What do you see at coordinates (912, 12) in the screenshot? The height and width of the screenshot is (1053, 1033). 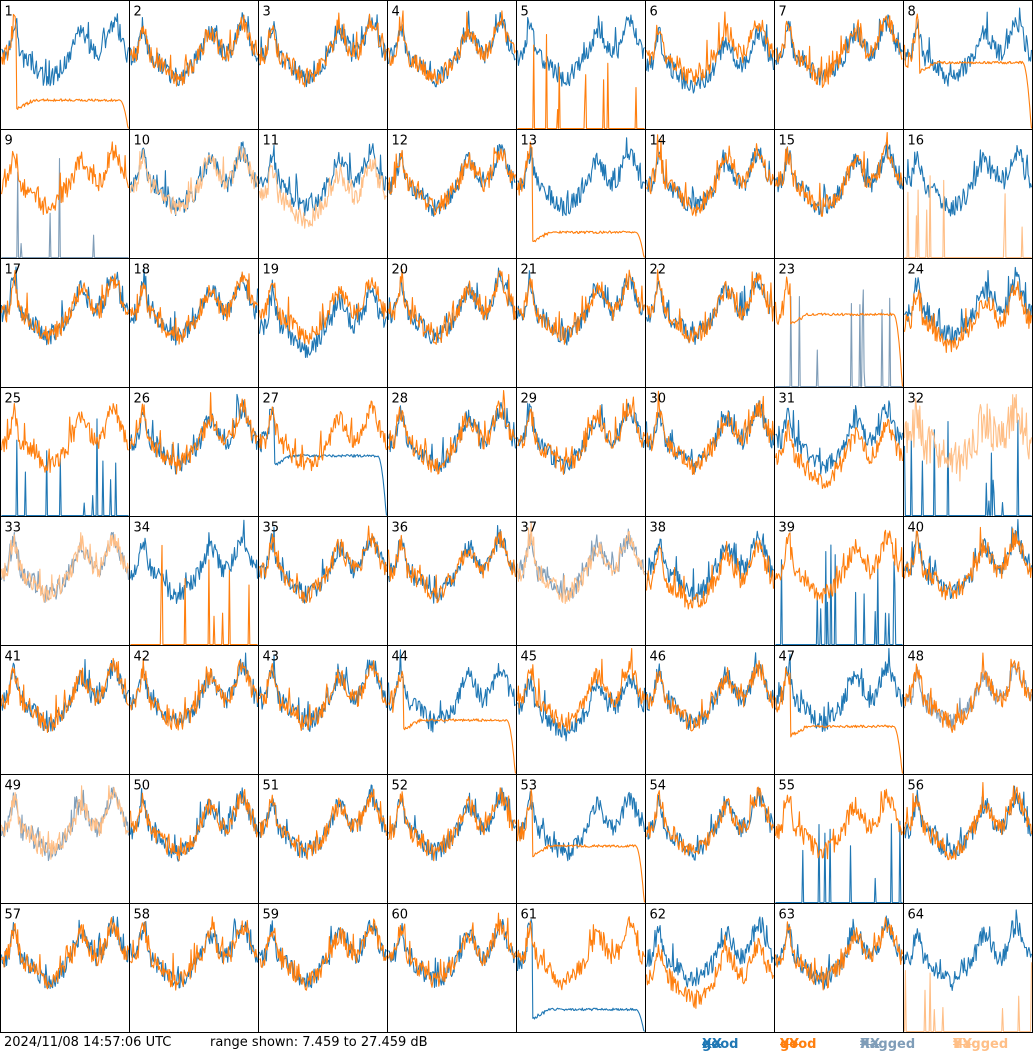 I see `panel-label: 8` at bounding box center [912, 12].